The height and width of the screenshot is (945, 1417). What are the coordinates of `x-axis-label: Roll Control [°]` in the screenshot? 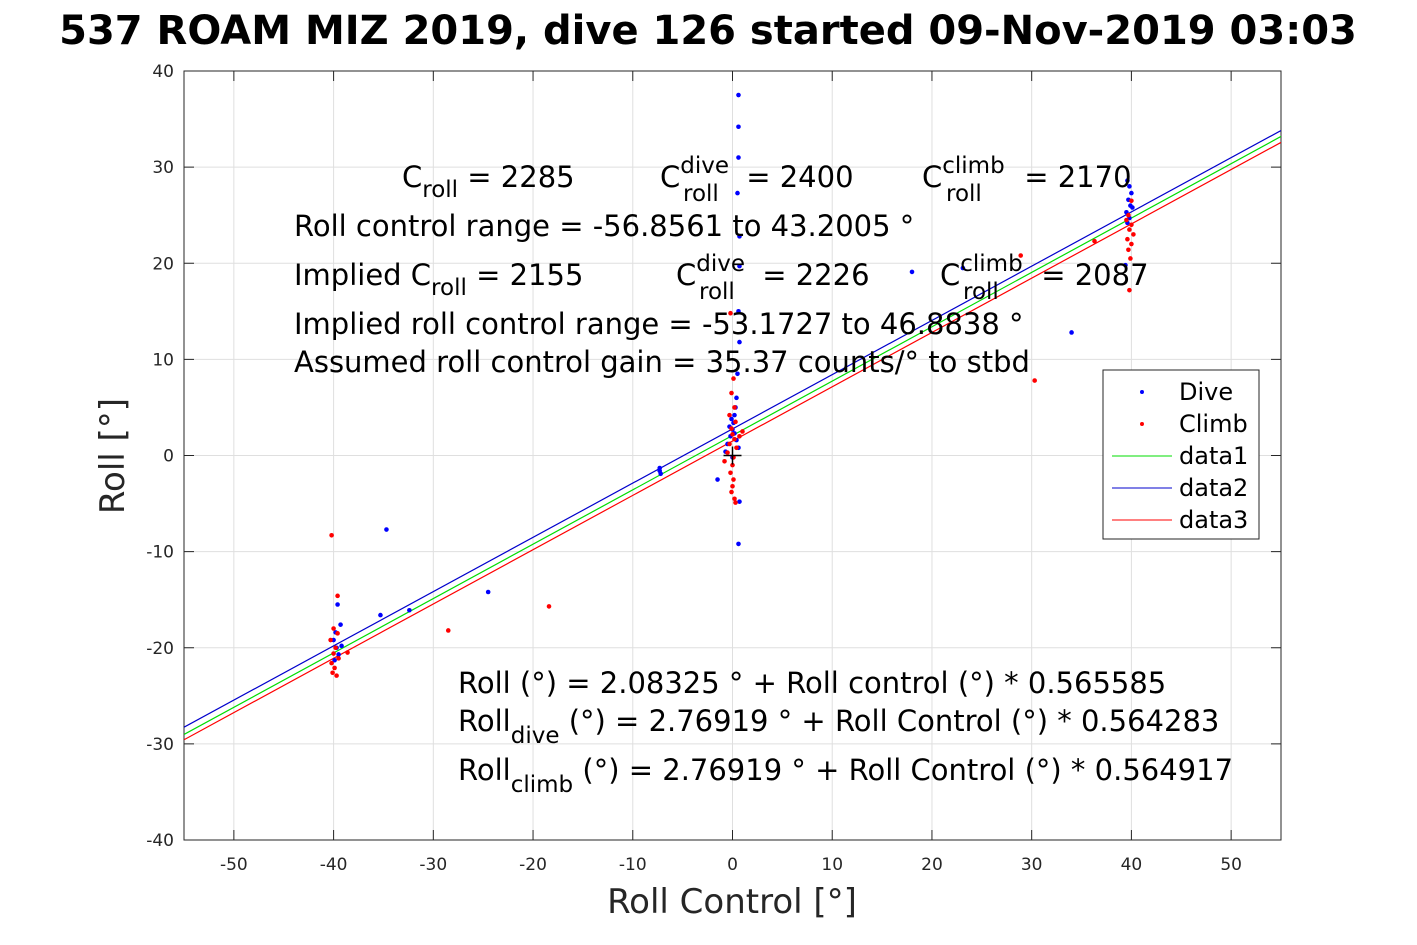 It's located at (732, 902).